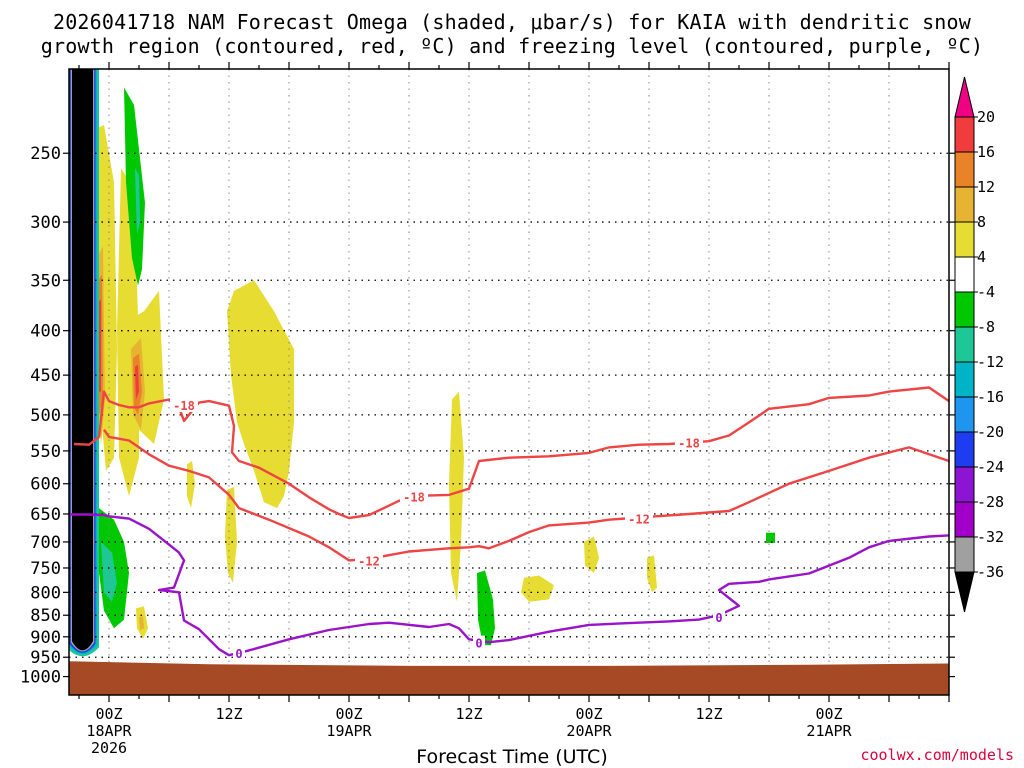 The width and height of the screenshot is (1024, 768). I want to click on colorbar-label: 20, so click(986, 117).